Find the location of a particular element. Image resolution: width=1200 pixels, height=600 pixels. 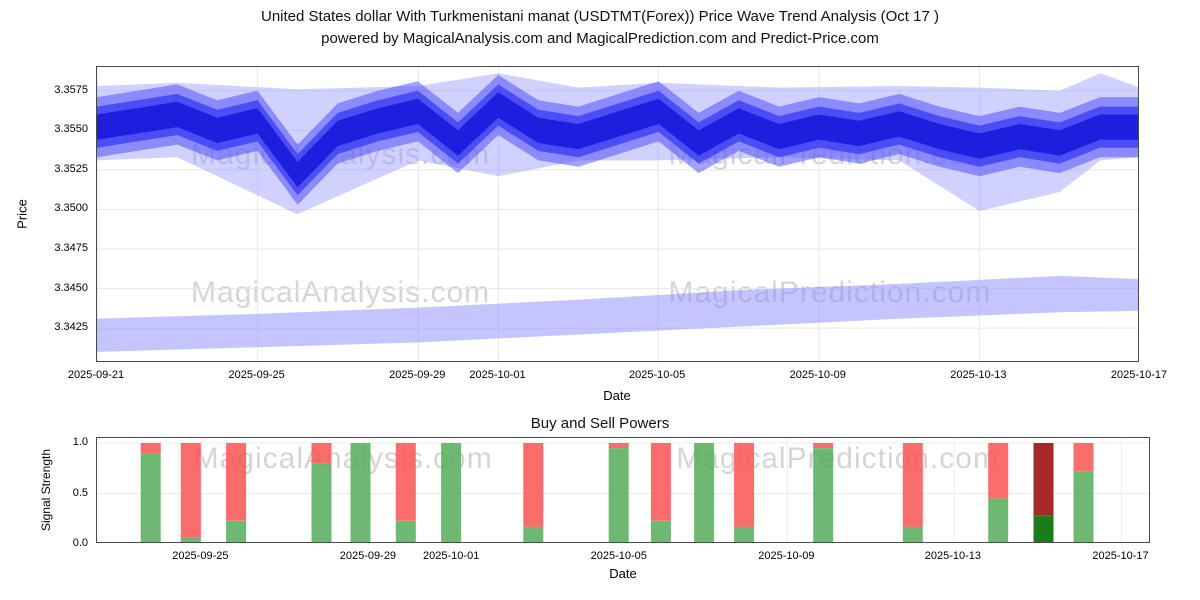

strength-y-tick-label: 0.5 is located at coordinates (80, 492).